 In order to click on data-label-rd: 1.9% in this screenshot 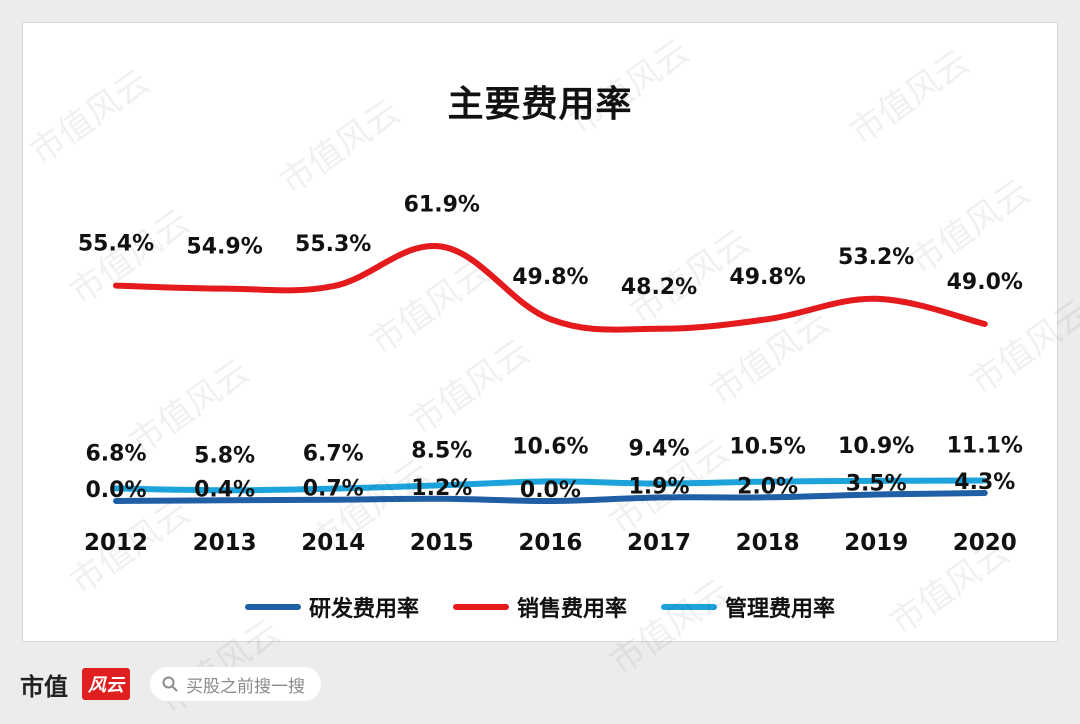, I will do `click(658, 486)`.